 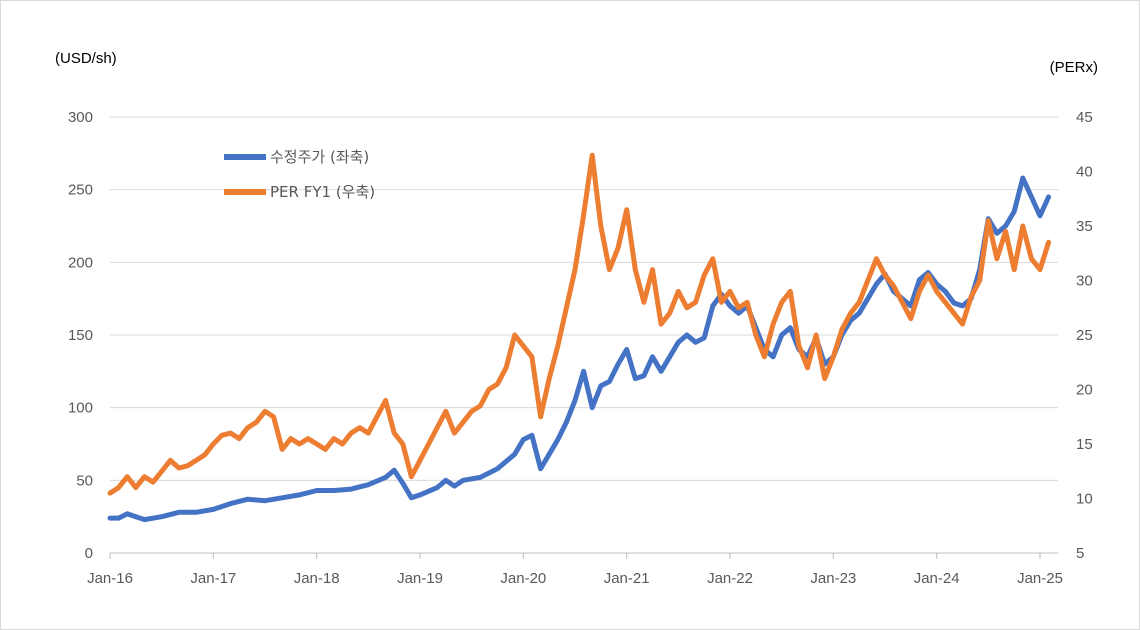 I want to click on right-axis-ticks: 5 10 15 20 25 30 35 40 45, so click(x=1084, y=335).